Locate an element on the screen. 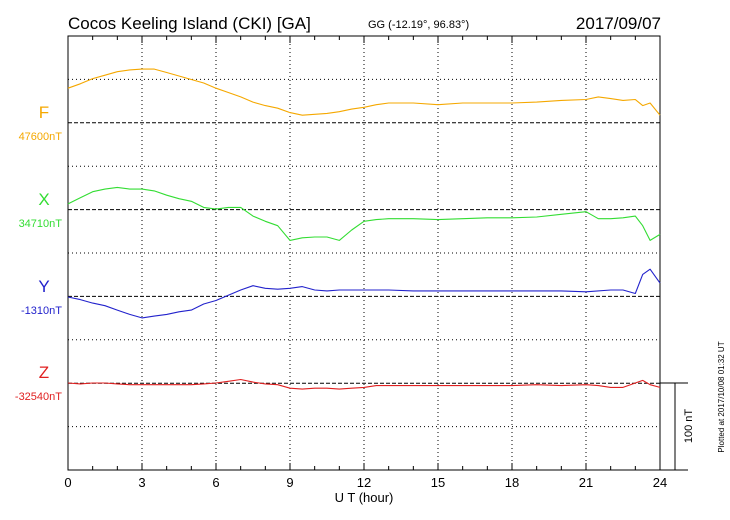 This screenshot has height=520, width=730. x-axis-label: U T (hour) is located at coordinates (364, 497).